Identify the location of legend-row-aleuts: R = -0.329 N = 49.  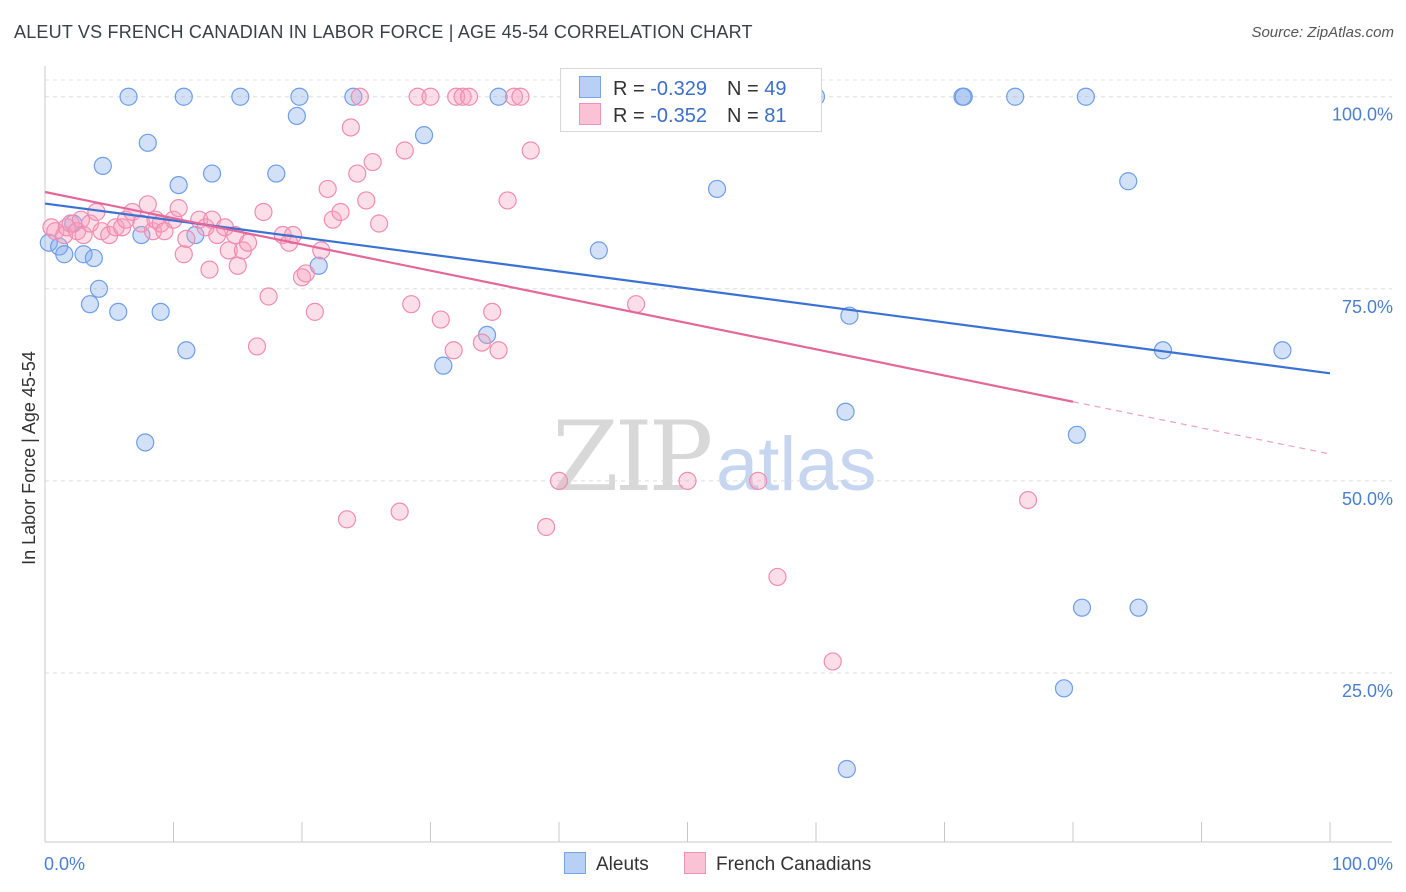
(682, 88).